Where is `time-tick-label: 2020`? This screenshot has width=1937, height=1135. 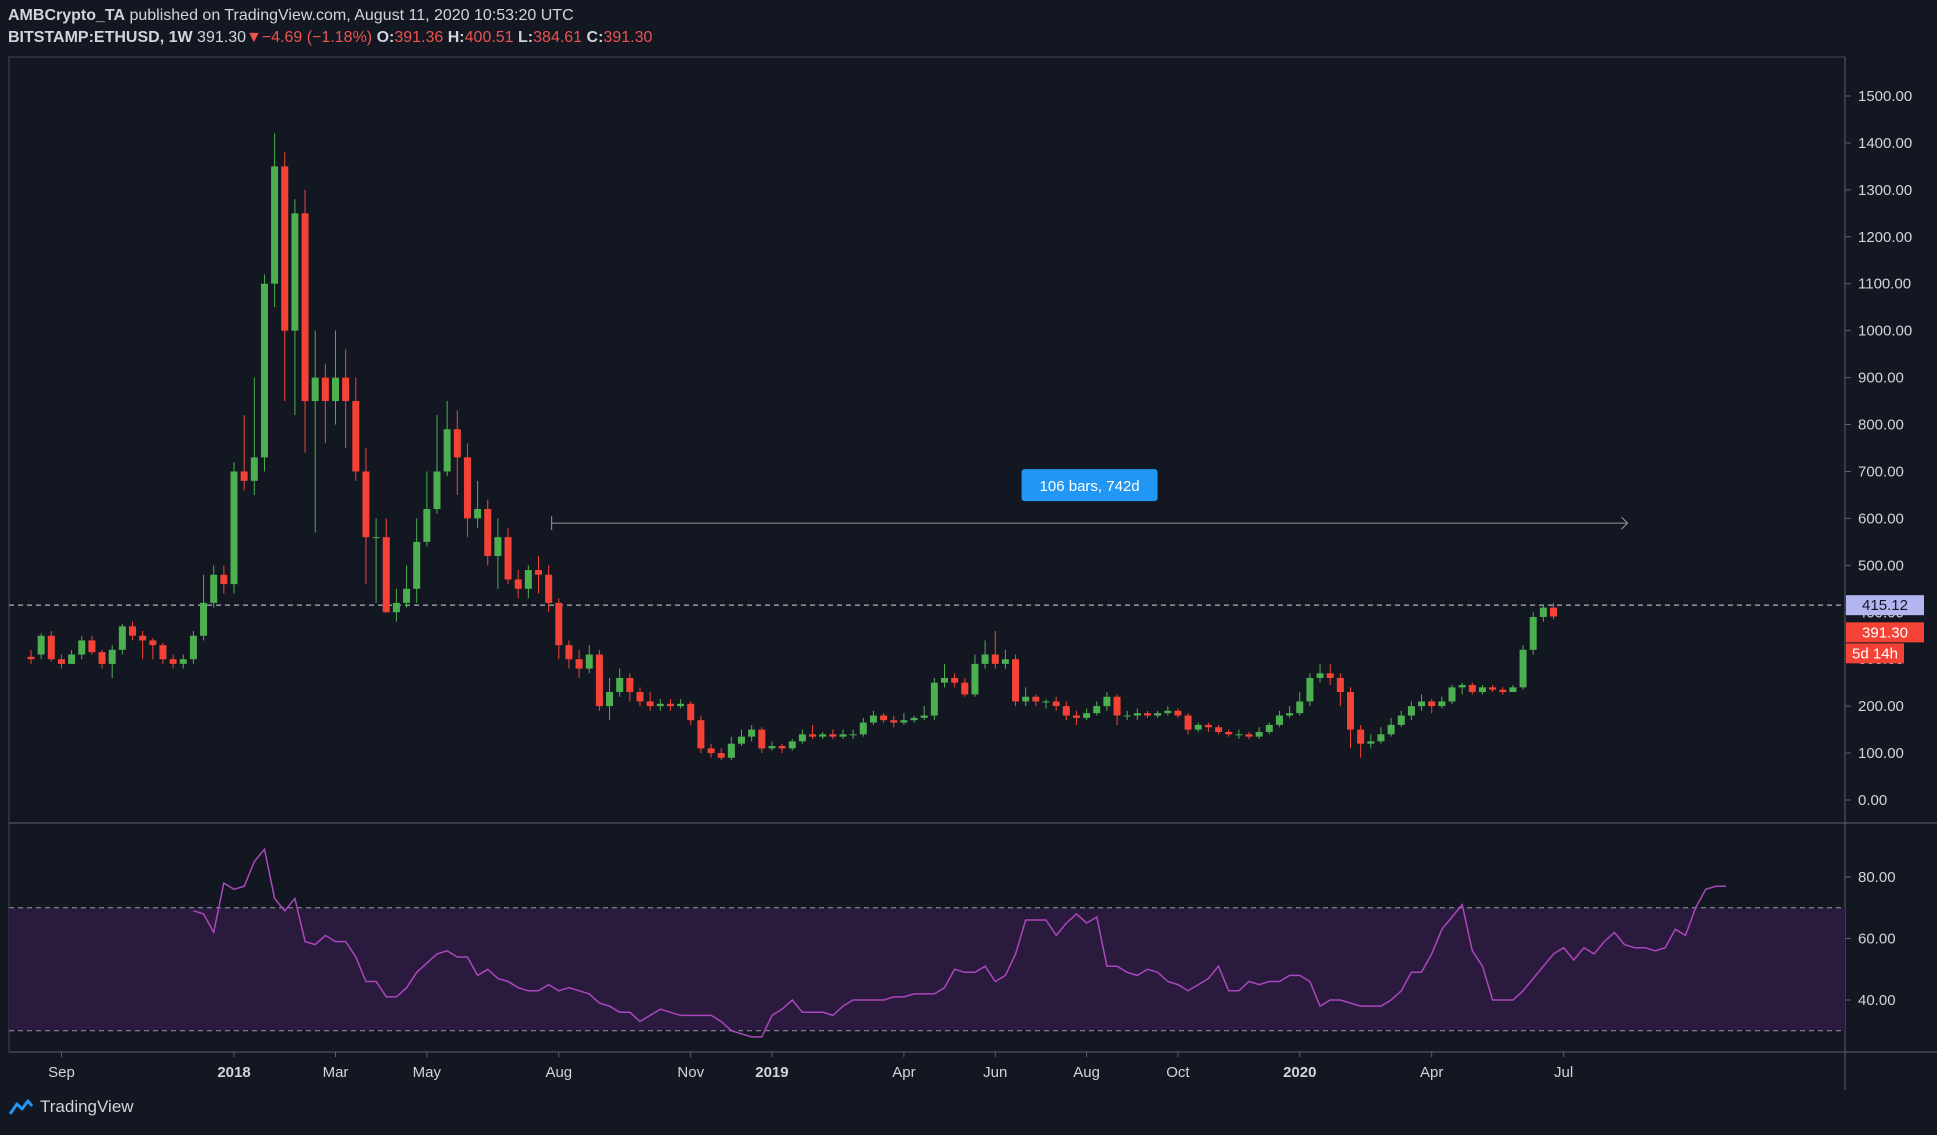
time-tick-label: 2020 is located at coordinates (1299, 1072).